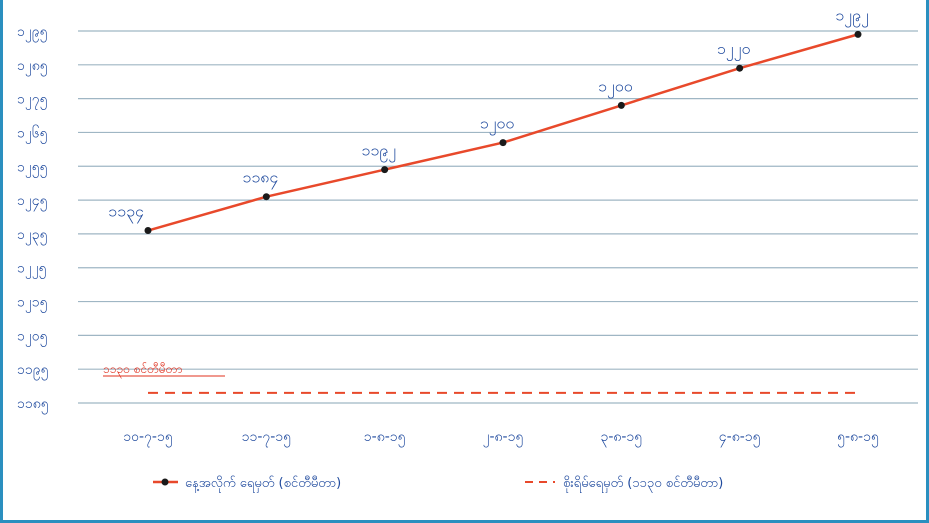 The height and width of the screenshot is (523, 929). Describe the element at coordinates (378, 152) in the screenshot. I see `data-label: ၁၁၉၂` at that location.